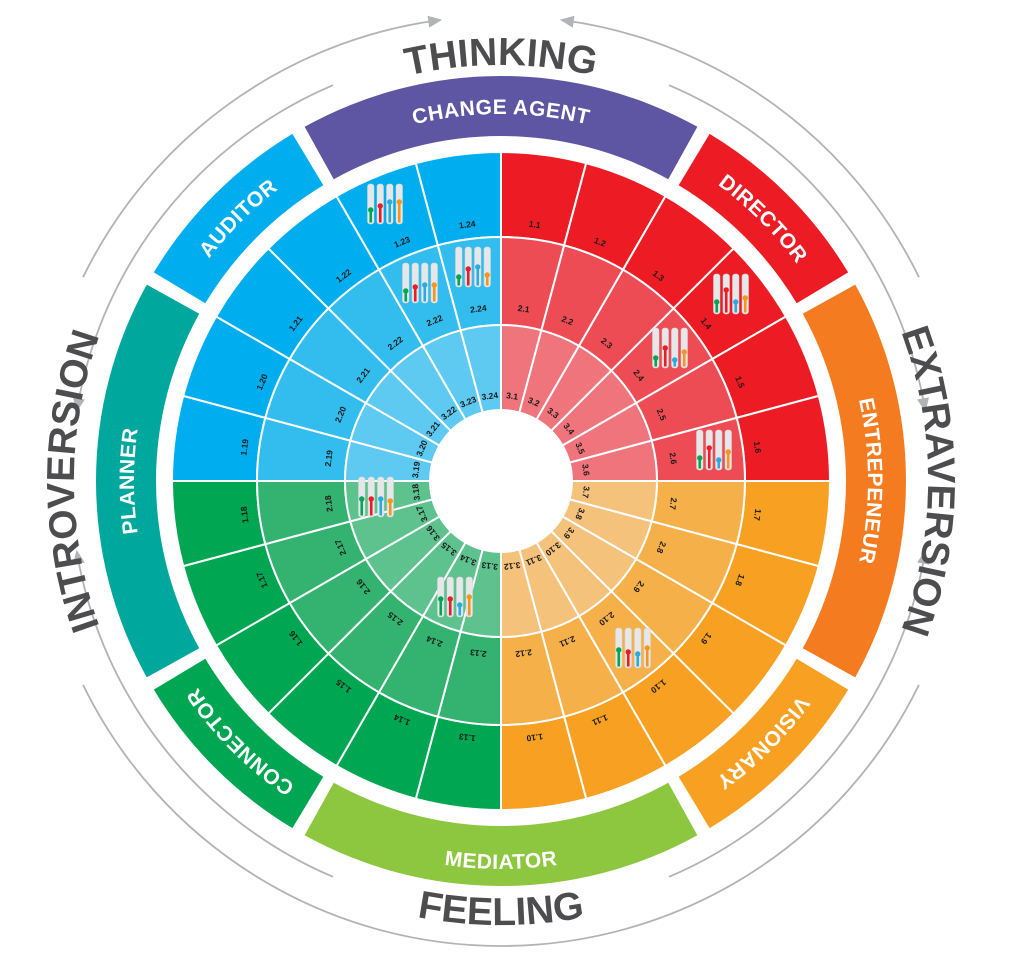 This screenshot has width=1028, height=960. What do you see at coordinates (580, 448) in the screenshot?
I see `ring3-segment-label: 3.5` at bounding box center [580, 448].